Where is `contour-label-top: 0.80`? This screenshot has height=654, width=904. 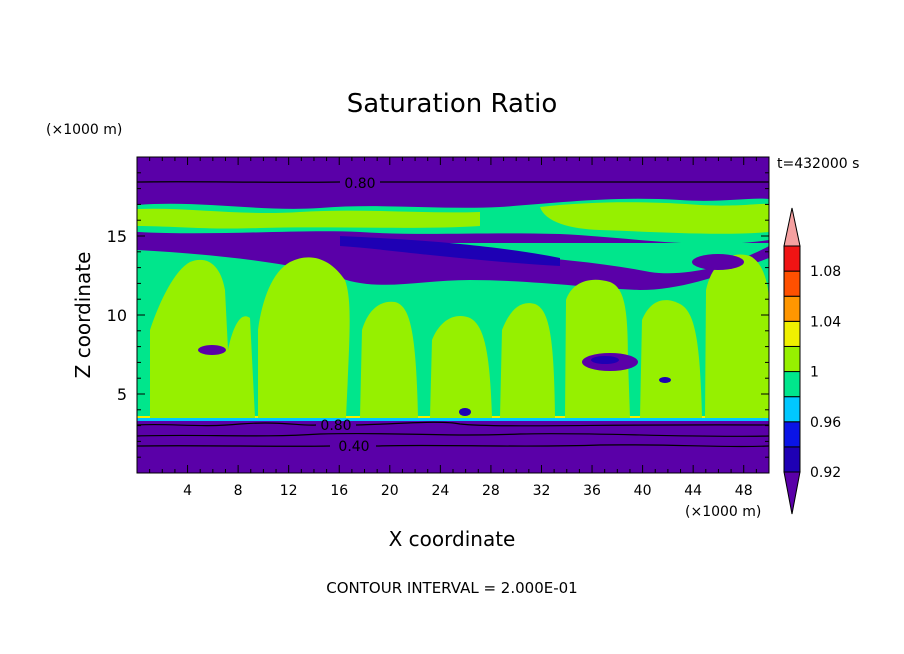
contour-label-top: 0.80 is located at coordinates (359, 184).